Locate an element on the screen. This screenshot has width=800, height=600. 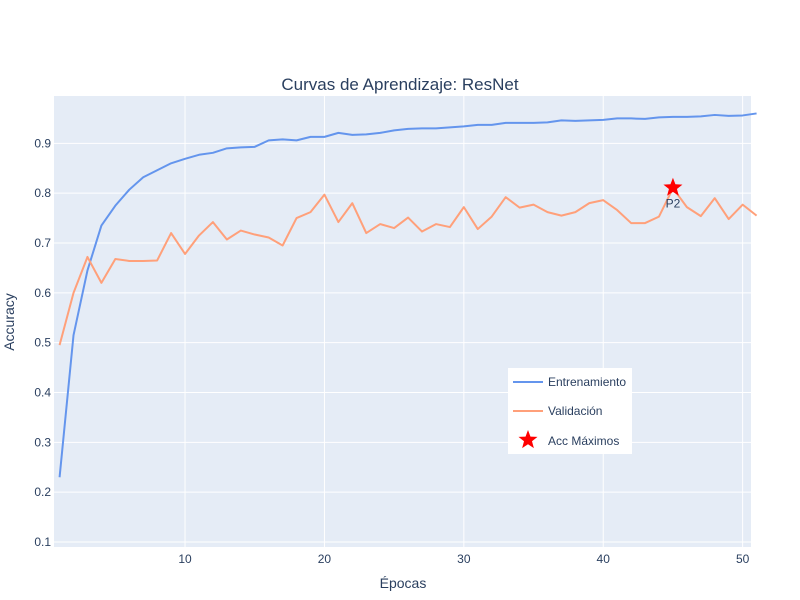
chart-title: Curvas de Aprendizaje: ResNet is located at coordinates (399, 84).